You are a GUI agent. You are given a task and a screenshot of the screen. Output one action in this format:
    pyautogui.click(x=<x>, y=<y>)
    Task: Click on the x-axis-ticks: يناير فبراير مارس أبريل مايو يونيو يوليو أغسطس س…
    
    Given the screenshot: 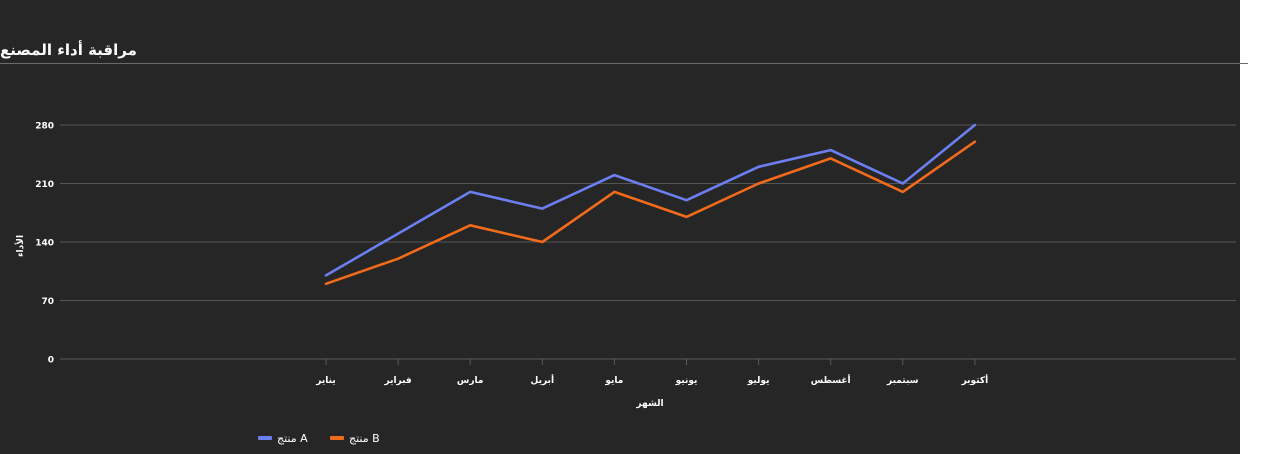 What is the action you would take?
    pyautogui.click(x=651, y=372)
    